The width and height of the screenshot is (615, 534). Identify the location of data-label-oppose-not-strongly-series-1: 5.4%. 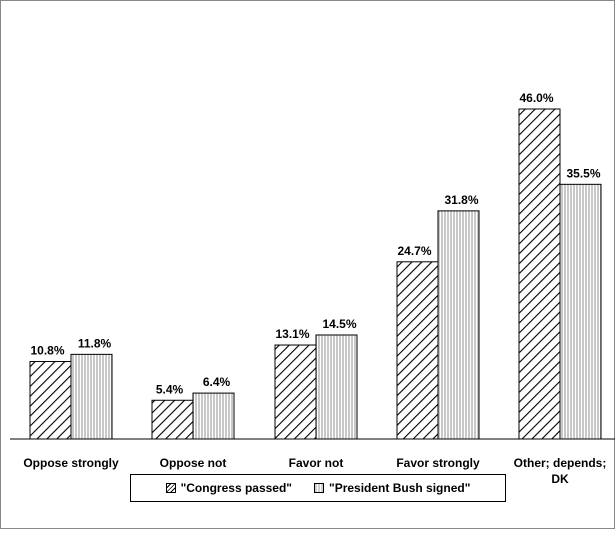
(170, 389).